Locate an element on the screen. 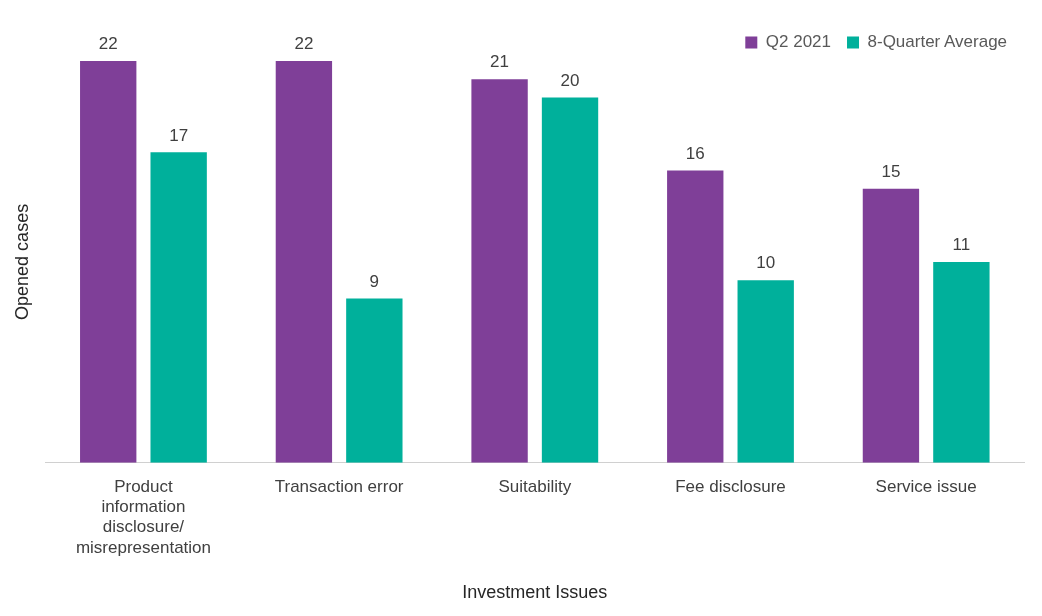 The height and width of the screenshot is (616, 1042). x-tick-label: Transaction error is located at coordinates (339, 486).